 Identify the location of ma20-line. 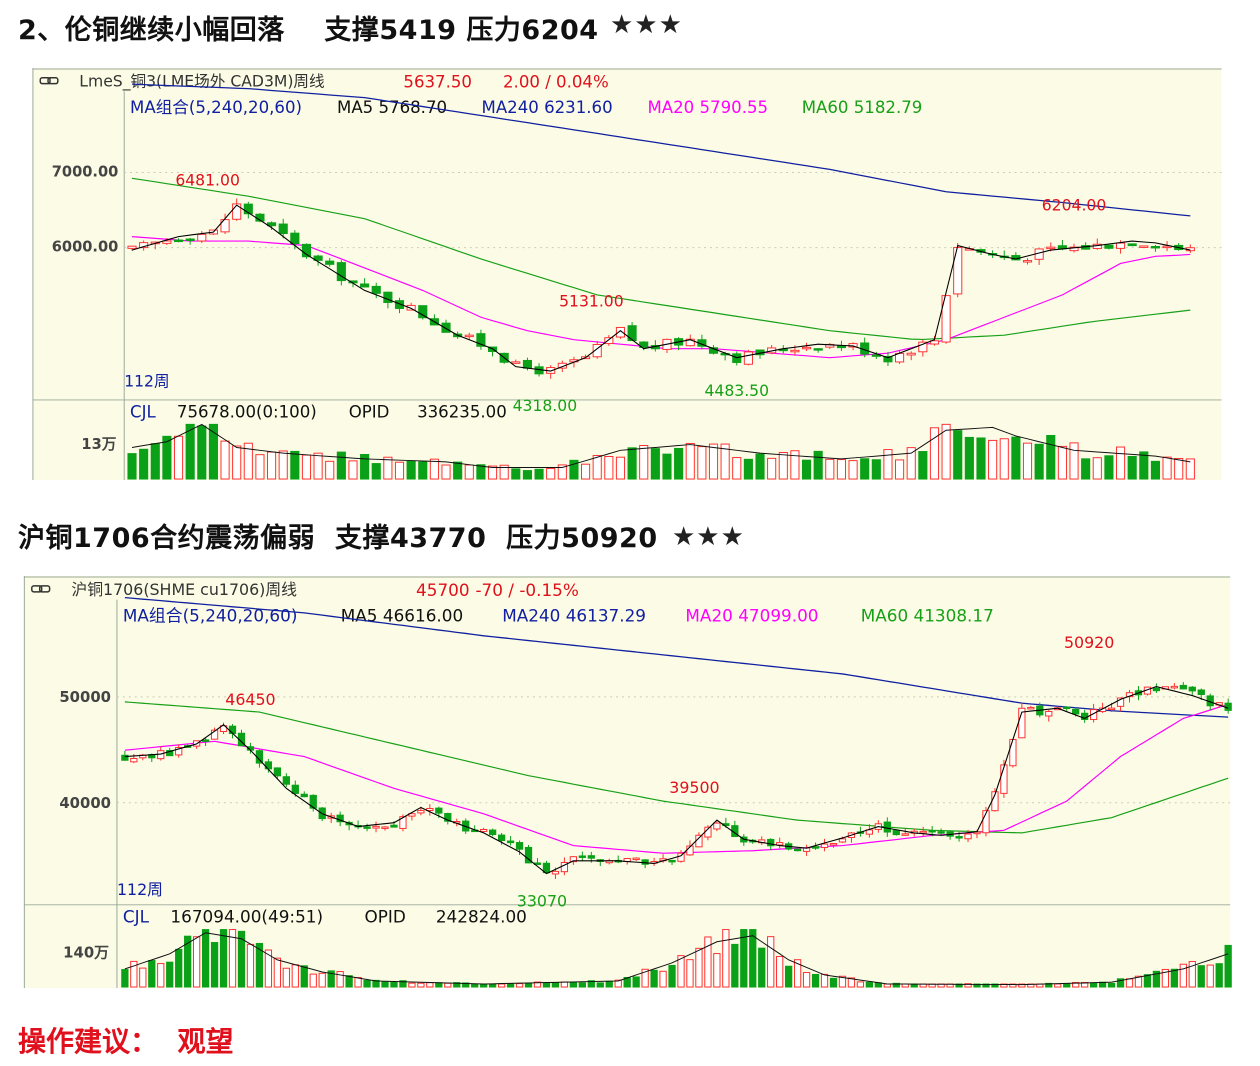
(676, 778).